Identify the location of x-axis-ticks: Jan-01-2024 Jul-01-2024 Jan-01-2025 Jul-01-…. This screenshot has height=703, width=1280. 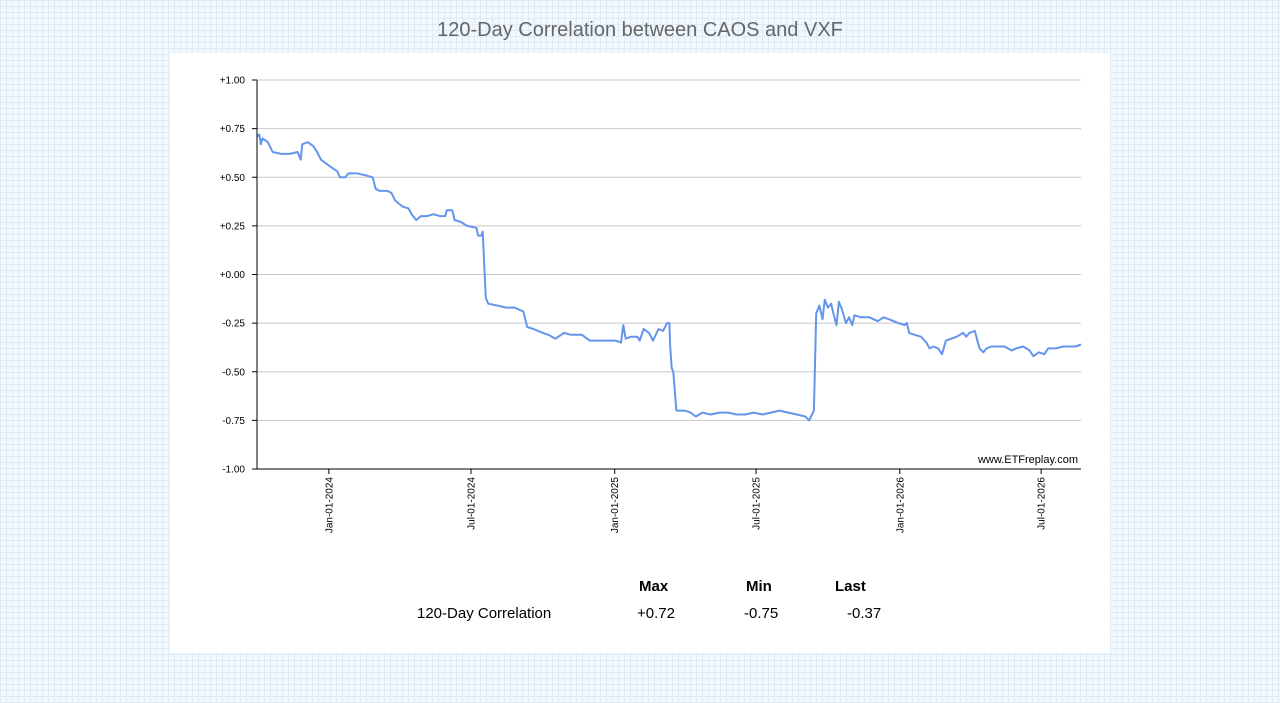
(686, 501).